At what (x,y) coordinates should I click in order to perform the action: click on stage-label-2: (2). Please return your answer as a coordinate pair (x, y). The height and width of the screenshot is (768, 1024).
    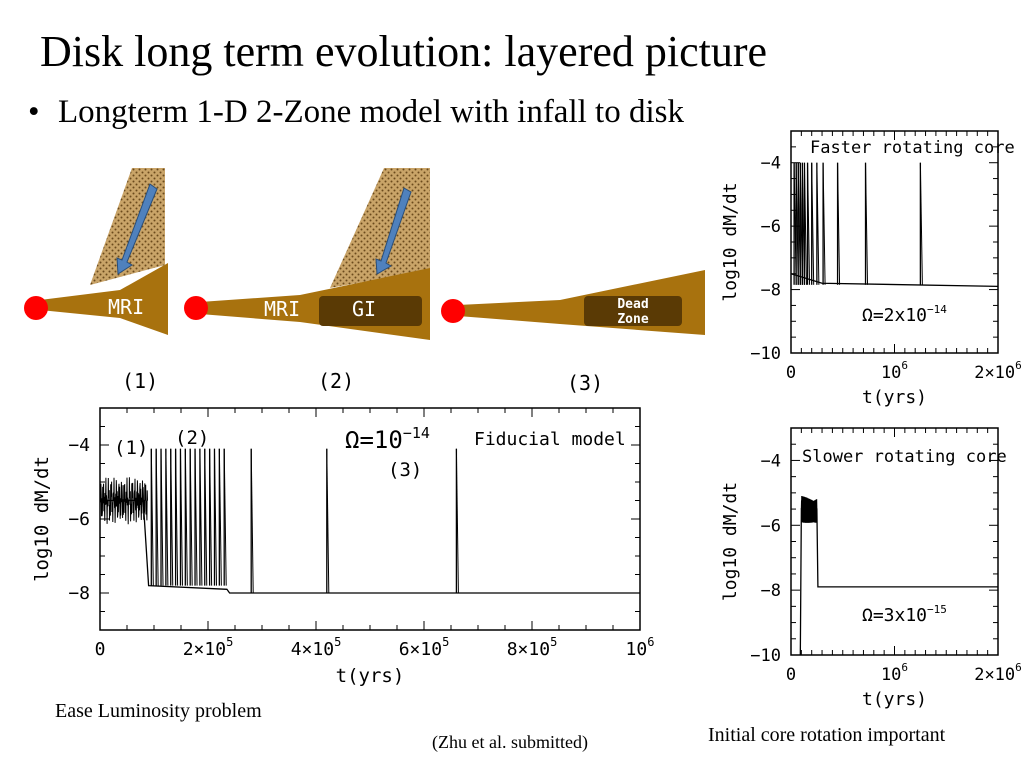
    Looking at the image, I should click on (336, 381).